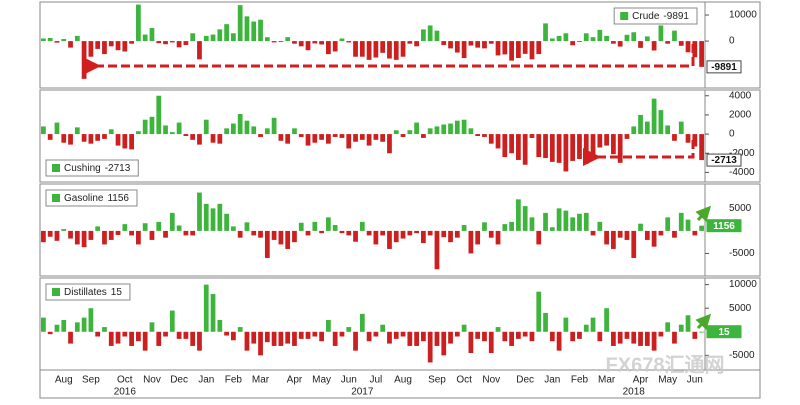 This screenshot has width=800, height=405. What do you see at coordinates (491, 380) in the screenshot?
I see `x-tick-label: Nov` at bounding box center [491, 380].